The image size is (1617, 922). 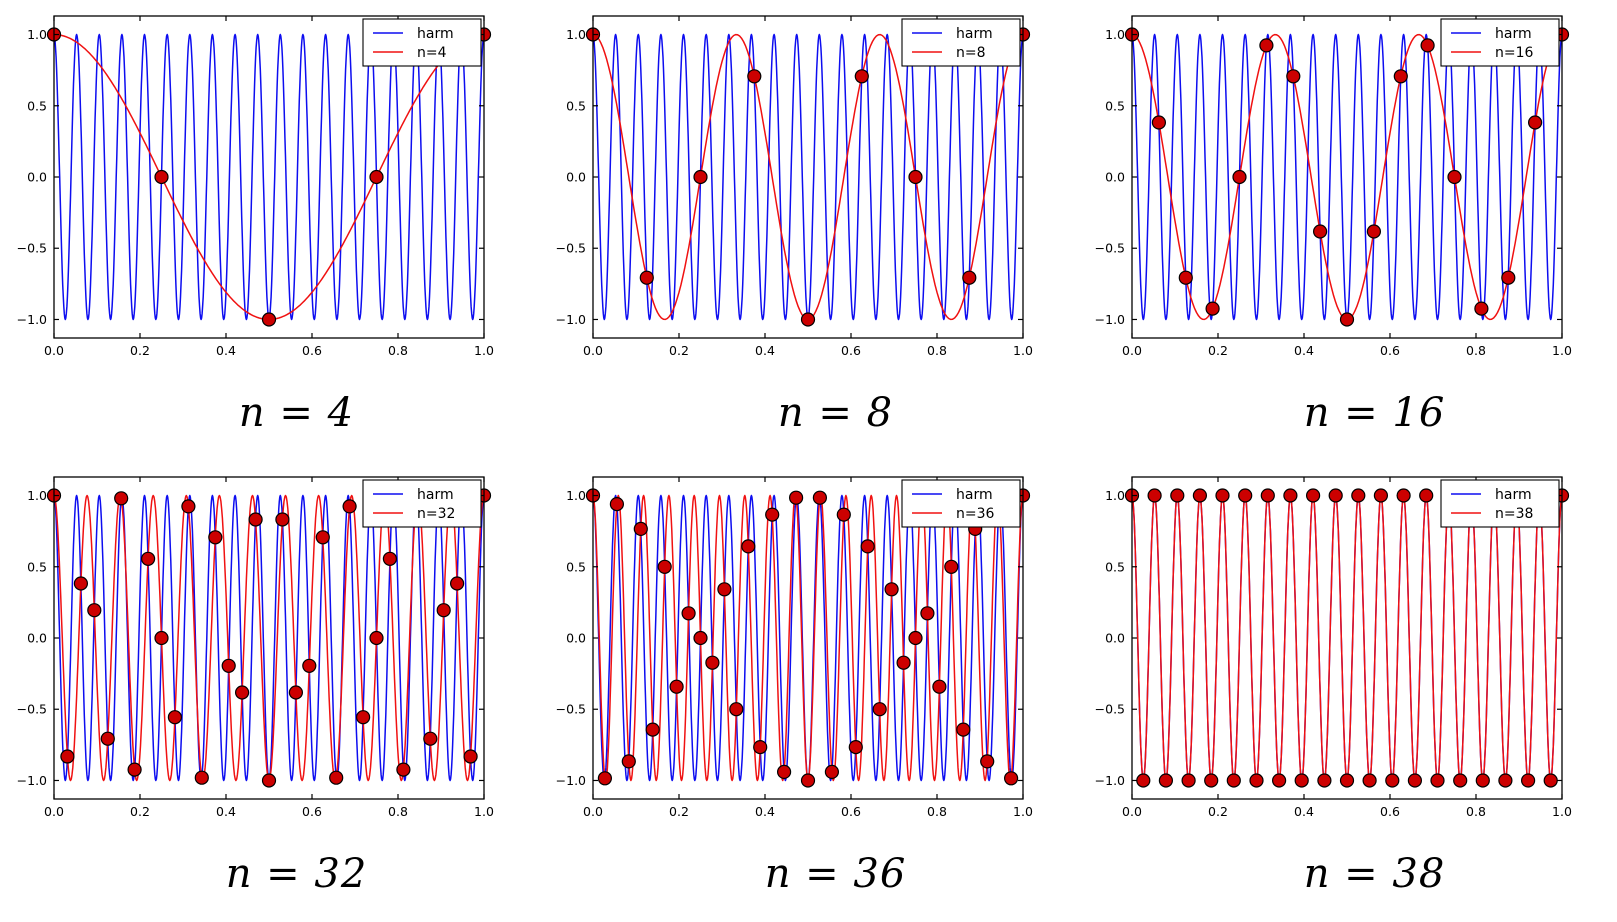 What do you see at coordinates (1500, 503) in the screenshot?
I see `legend: harm n=38` at bounding box center [1500, 503].